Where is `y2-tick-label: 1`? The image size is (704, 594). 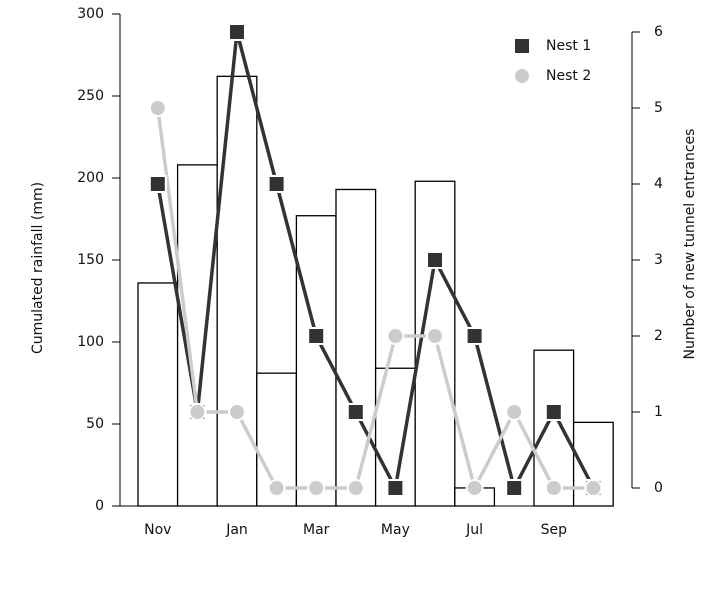
y2-tick-label: 1 is located at coordinates (658, 412).